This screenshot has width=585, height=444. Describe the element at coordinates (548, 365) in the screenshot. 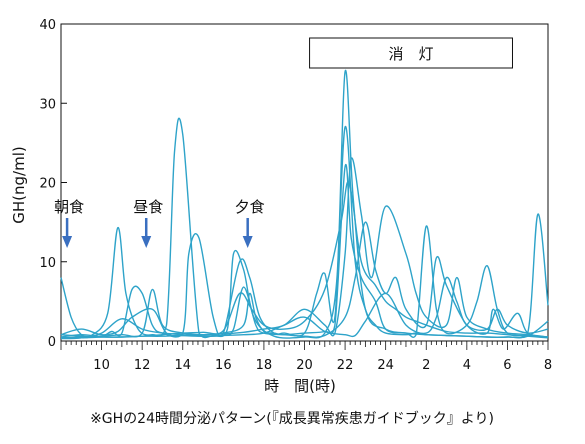

I see `x-tick-label: 8` at that location.